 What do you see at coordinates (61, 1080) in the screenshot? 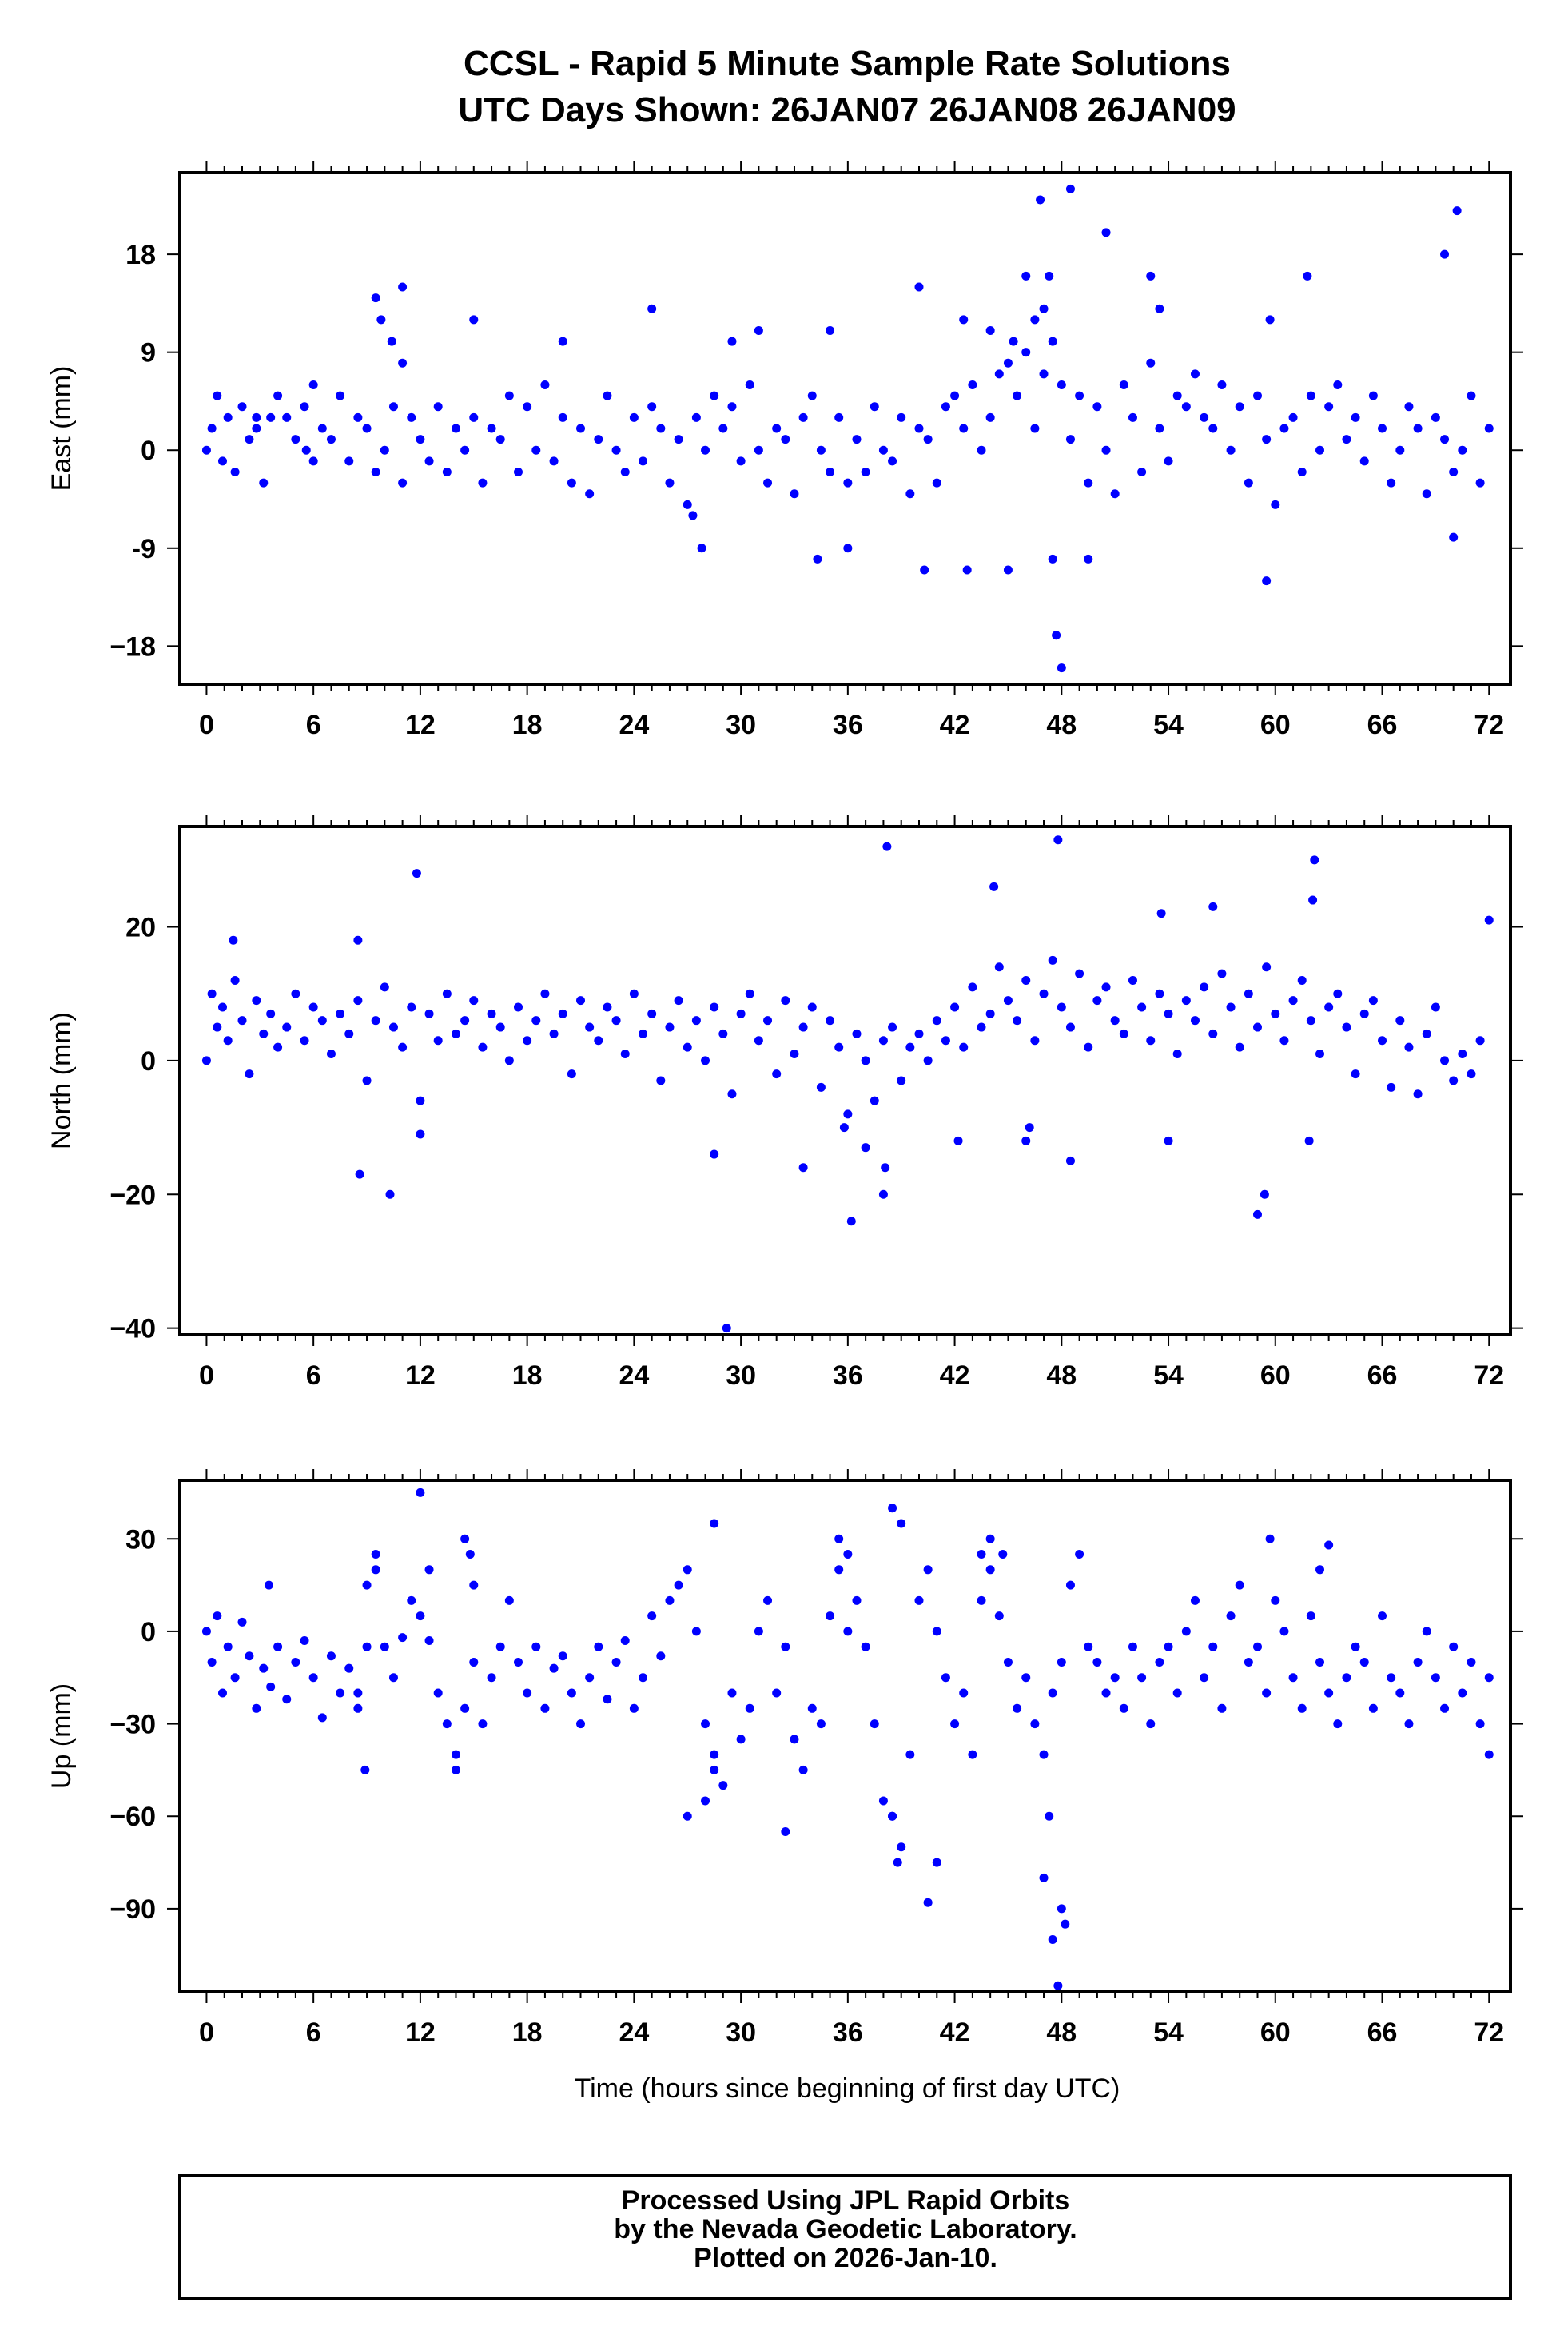
I see `y-axis-label: North (mm)` at bounding box center [61, 1080].